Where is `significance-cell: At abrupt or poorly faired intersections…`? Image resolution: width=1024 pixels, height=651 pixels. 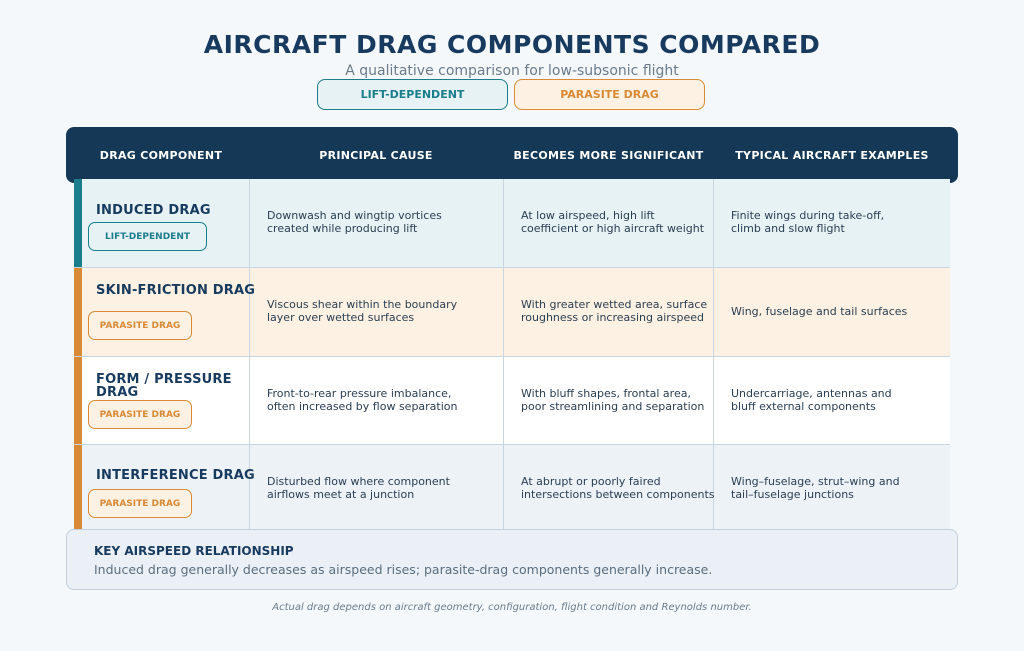
significance-cell: At abrupt or poorly faired intersections… is located at coordinates (618, 488).